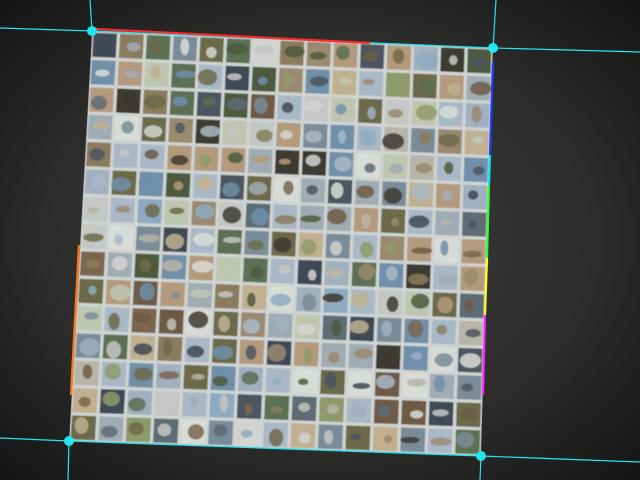 The height and width of the screenshot is (480, 640). I want to click on guide-line-bottom-edge, so click(275, 448).